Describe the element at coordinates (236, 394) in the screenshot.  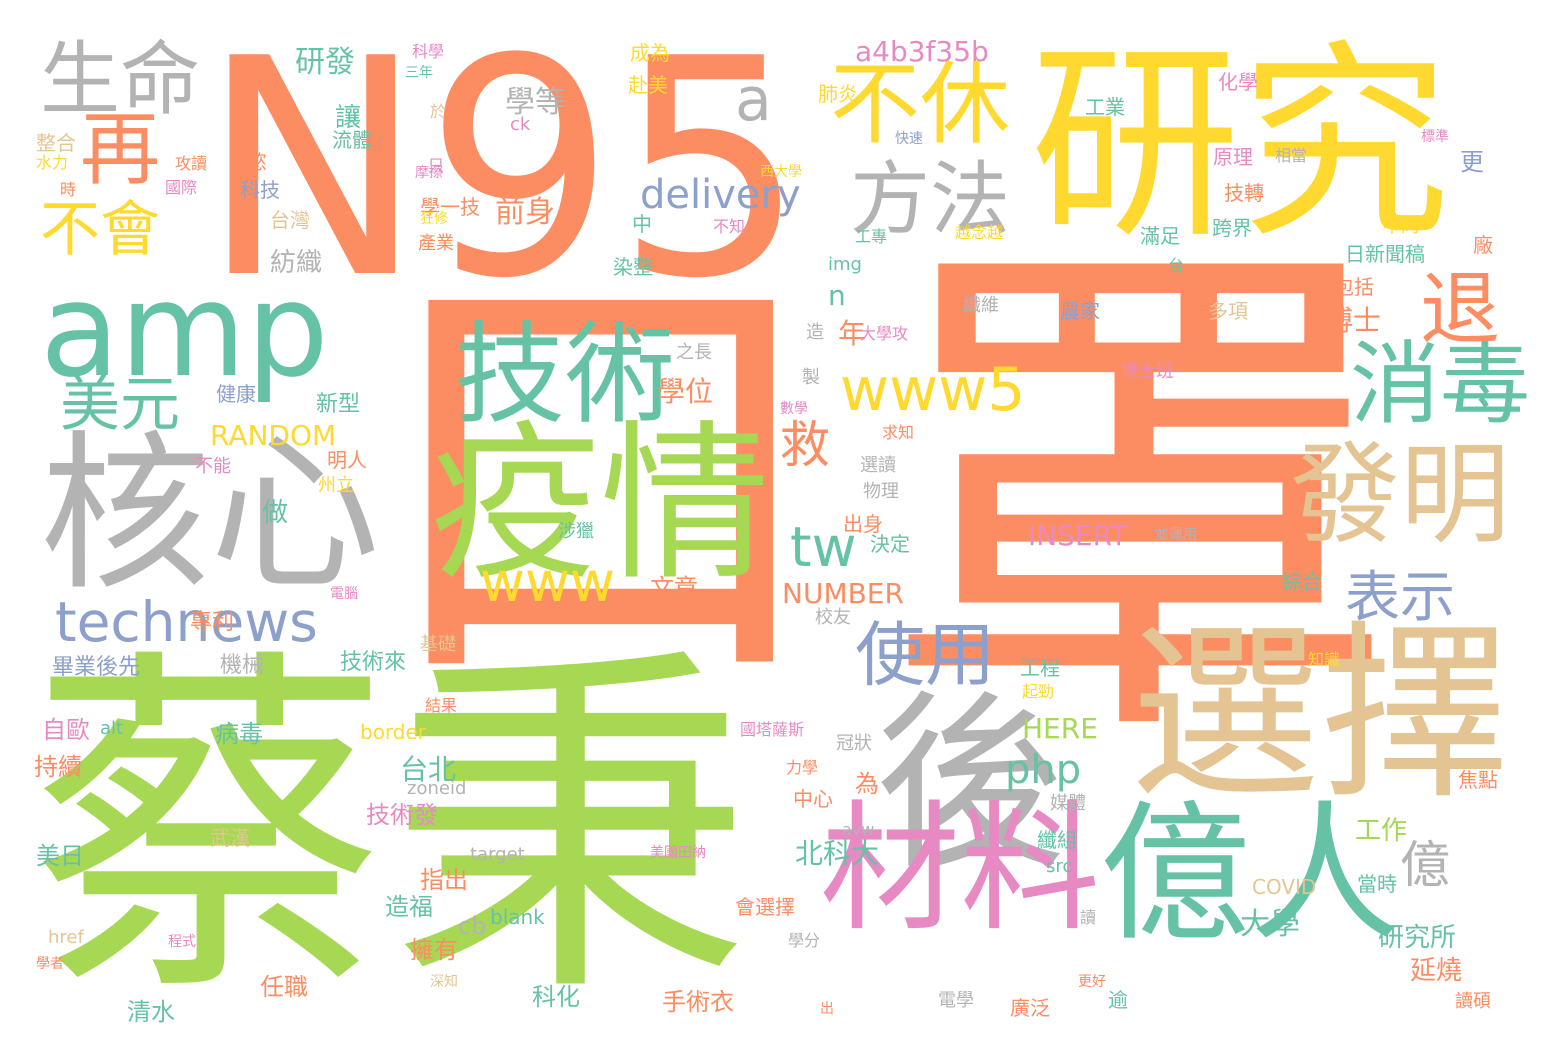
I see `word-72: 健康` at that location.